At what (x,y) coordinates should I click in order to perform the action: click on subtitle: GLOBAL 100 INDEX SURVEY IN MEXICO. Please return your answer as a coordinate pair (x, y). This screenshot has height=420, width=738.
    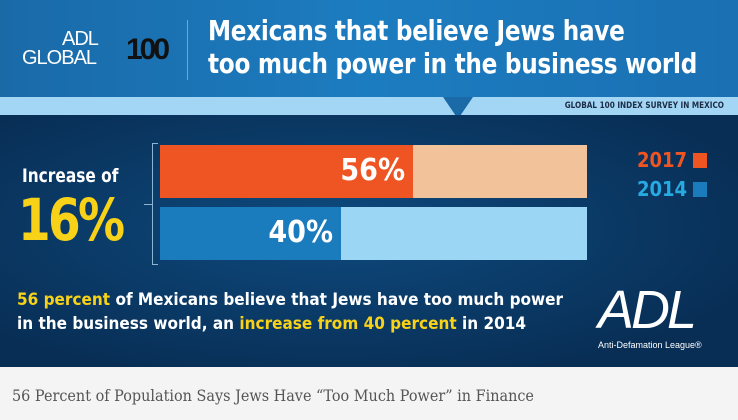
    Looking at the image, I should click on (644, 106).